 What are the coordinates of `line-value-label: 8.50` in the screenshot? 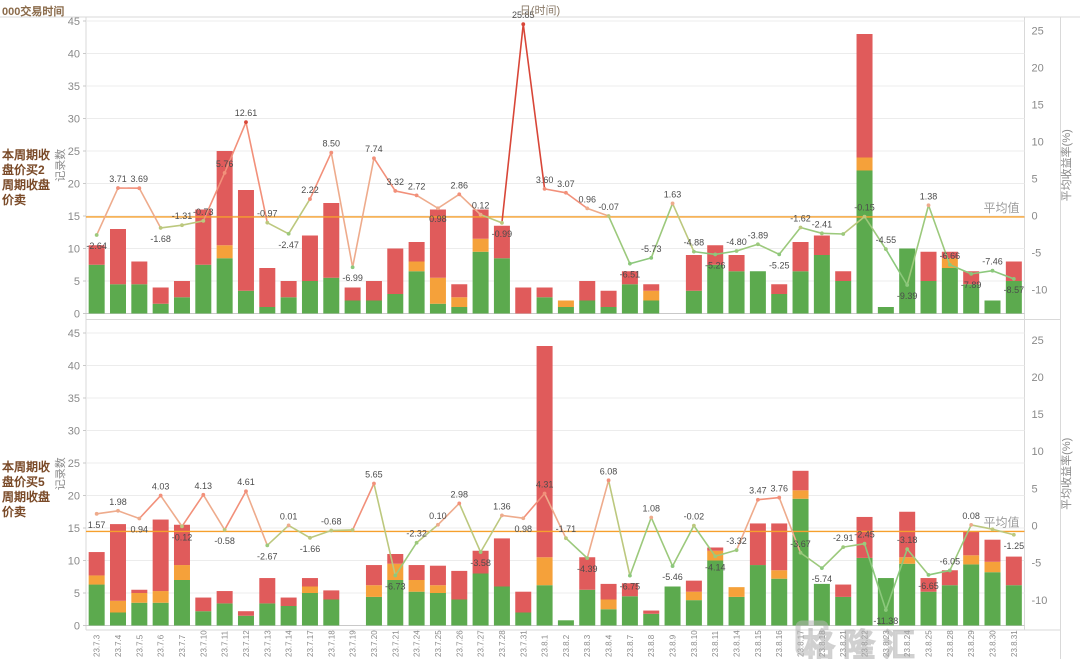 It's located at (332, 144).